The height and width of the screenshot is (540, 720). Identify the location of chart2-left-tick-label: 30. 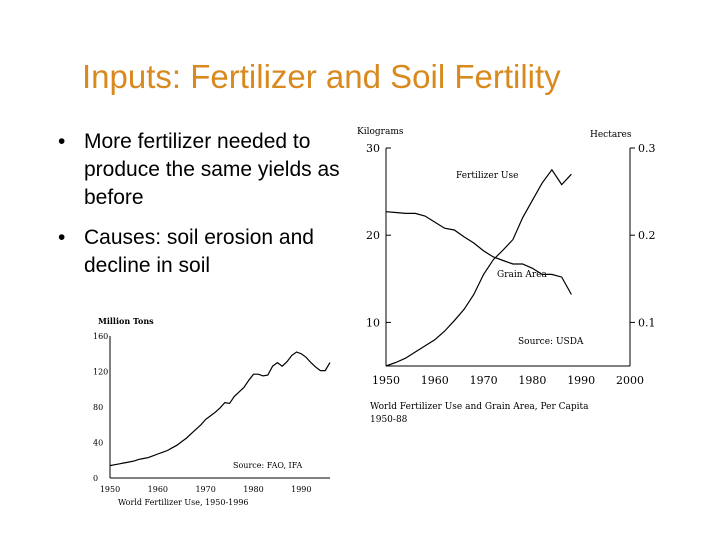
(373, 148).